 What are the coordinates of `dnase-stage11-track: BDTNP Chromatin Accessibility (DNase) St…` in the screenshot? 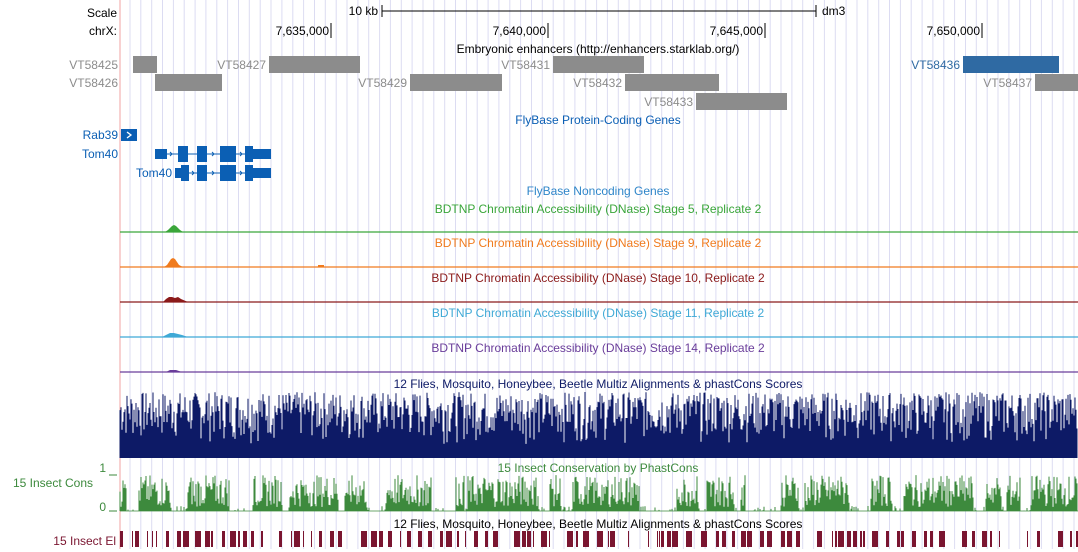 It's located at (599, 322).